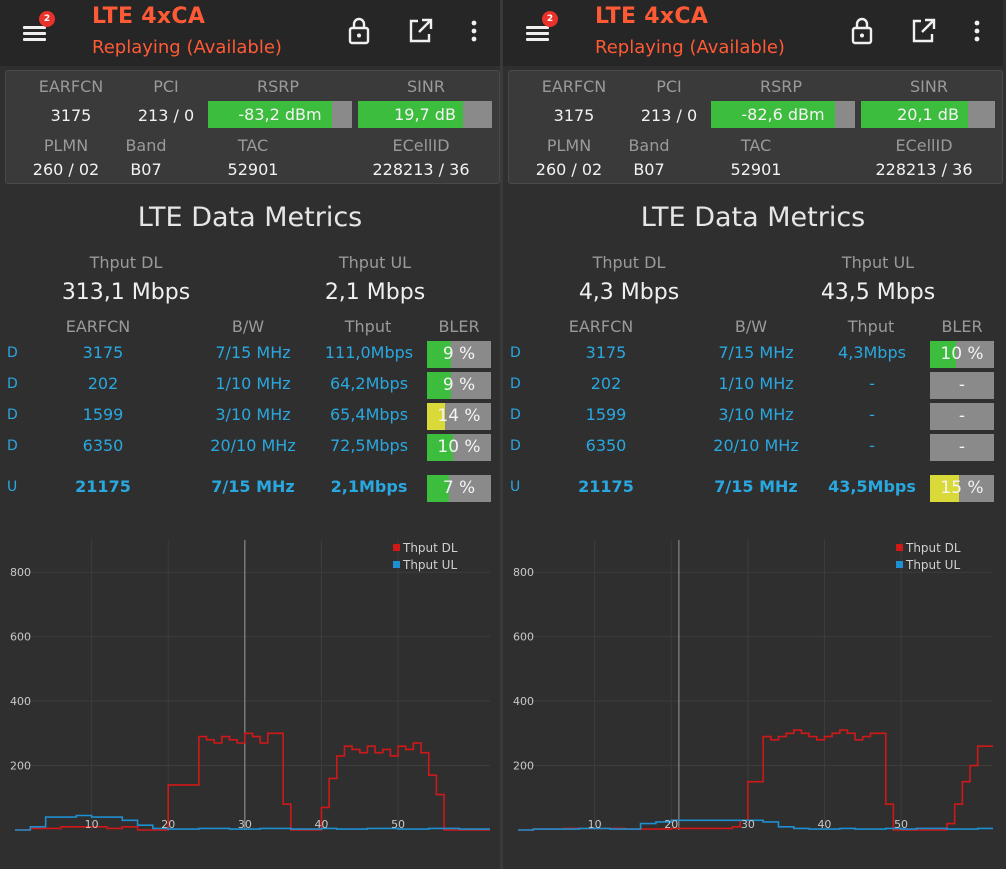 The width and height of the screenshot is (1006, 869). What do you see at coordinates (872, 352) in the screenshot?
I see `carrier-thput: 4,3Mbps` at bounding box center [872, 352].